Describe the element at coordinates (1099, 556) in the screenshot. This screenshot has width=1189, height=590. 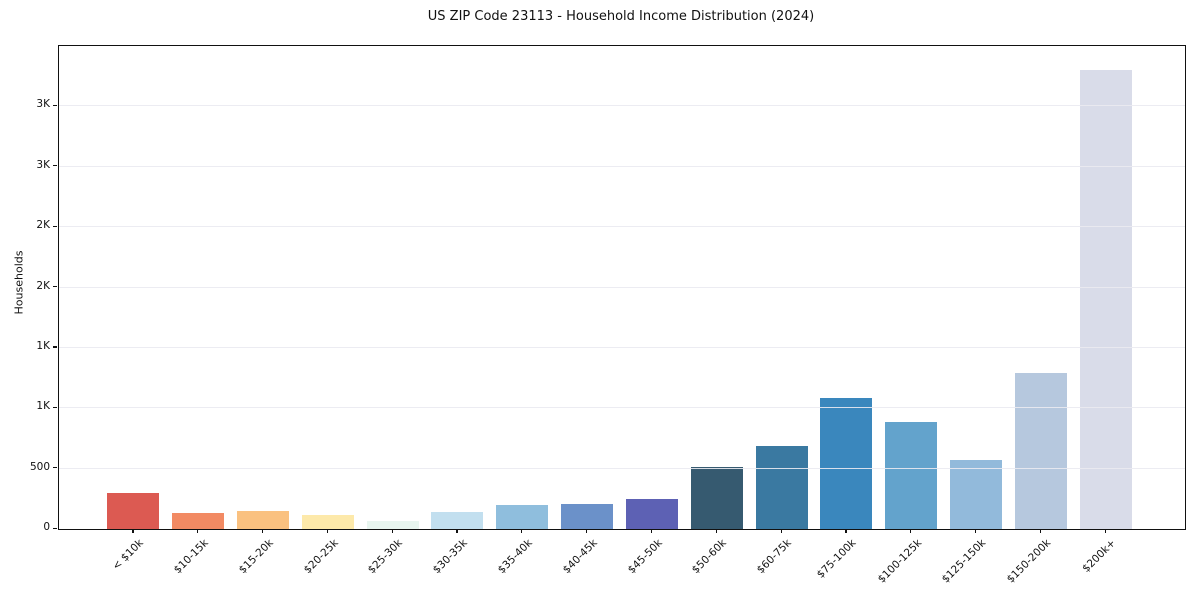
I see `x-tick-label: $200k+` at that location.